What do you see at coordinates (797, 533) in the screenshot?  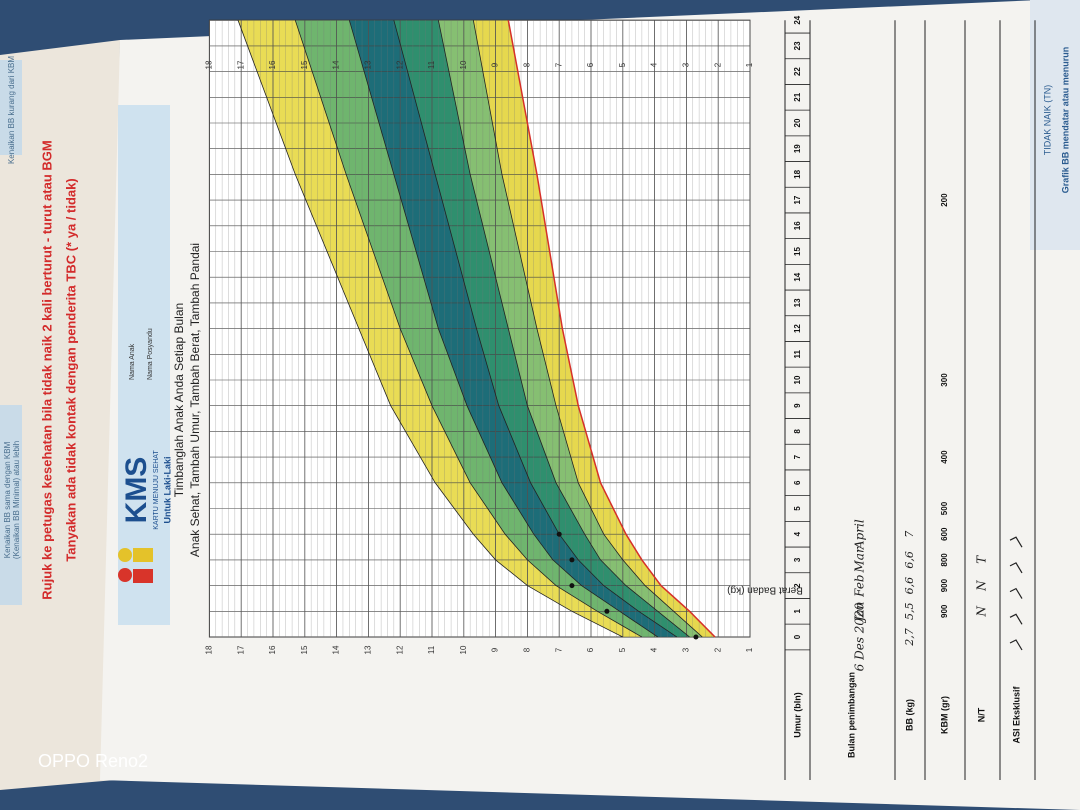 I see `age-label: 4` at bounding box center [797, 533].